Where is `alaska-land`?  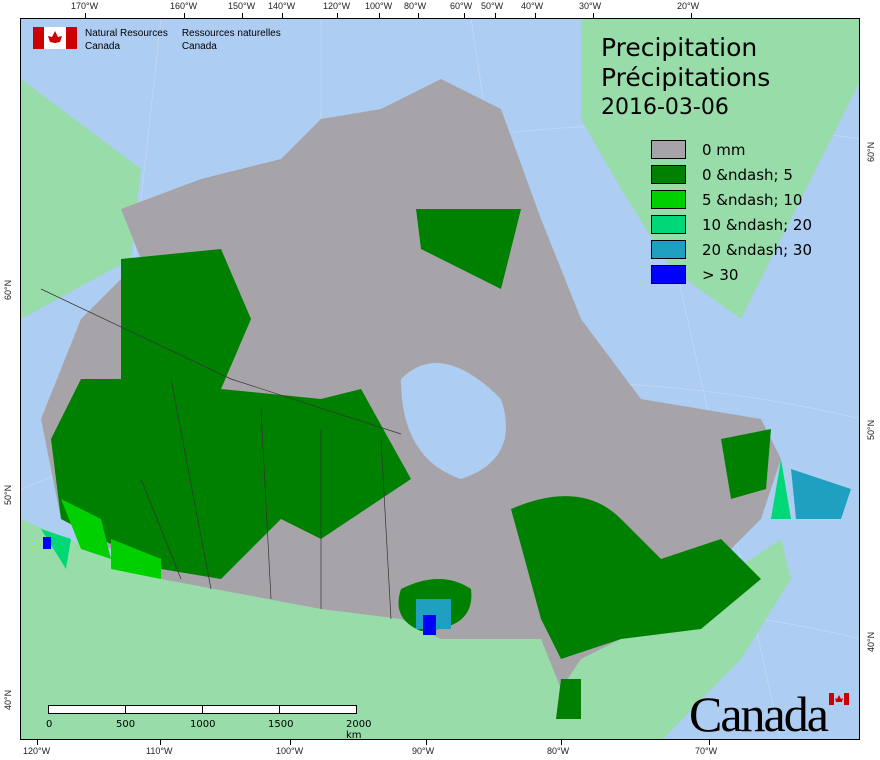 alaska-land is located at coordinates (81, 199).